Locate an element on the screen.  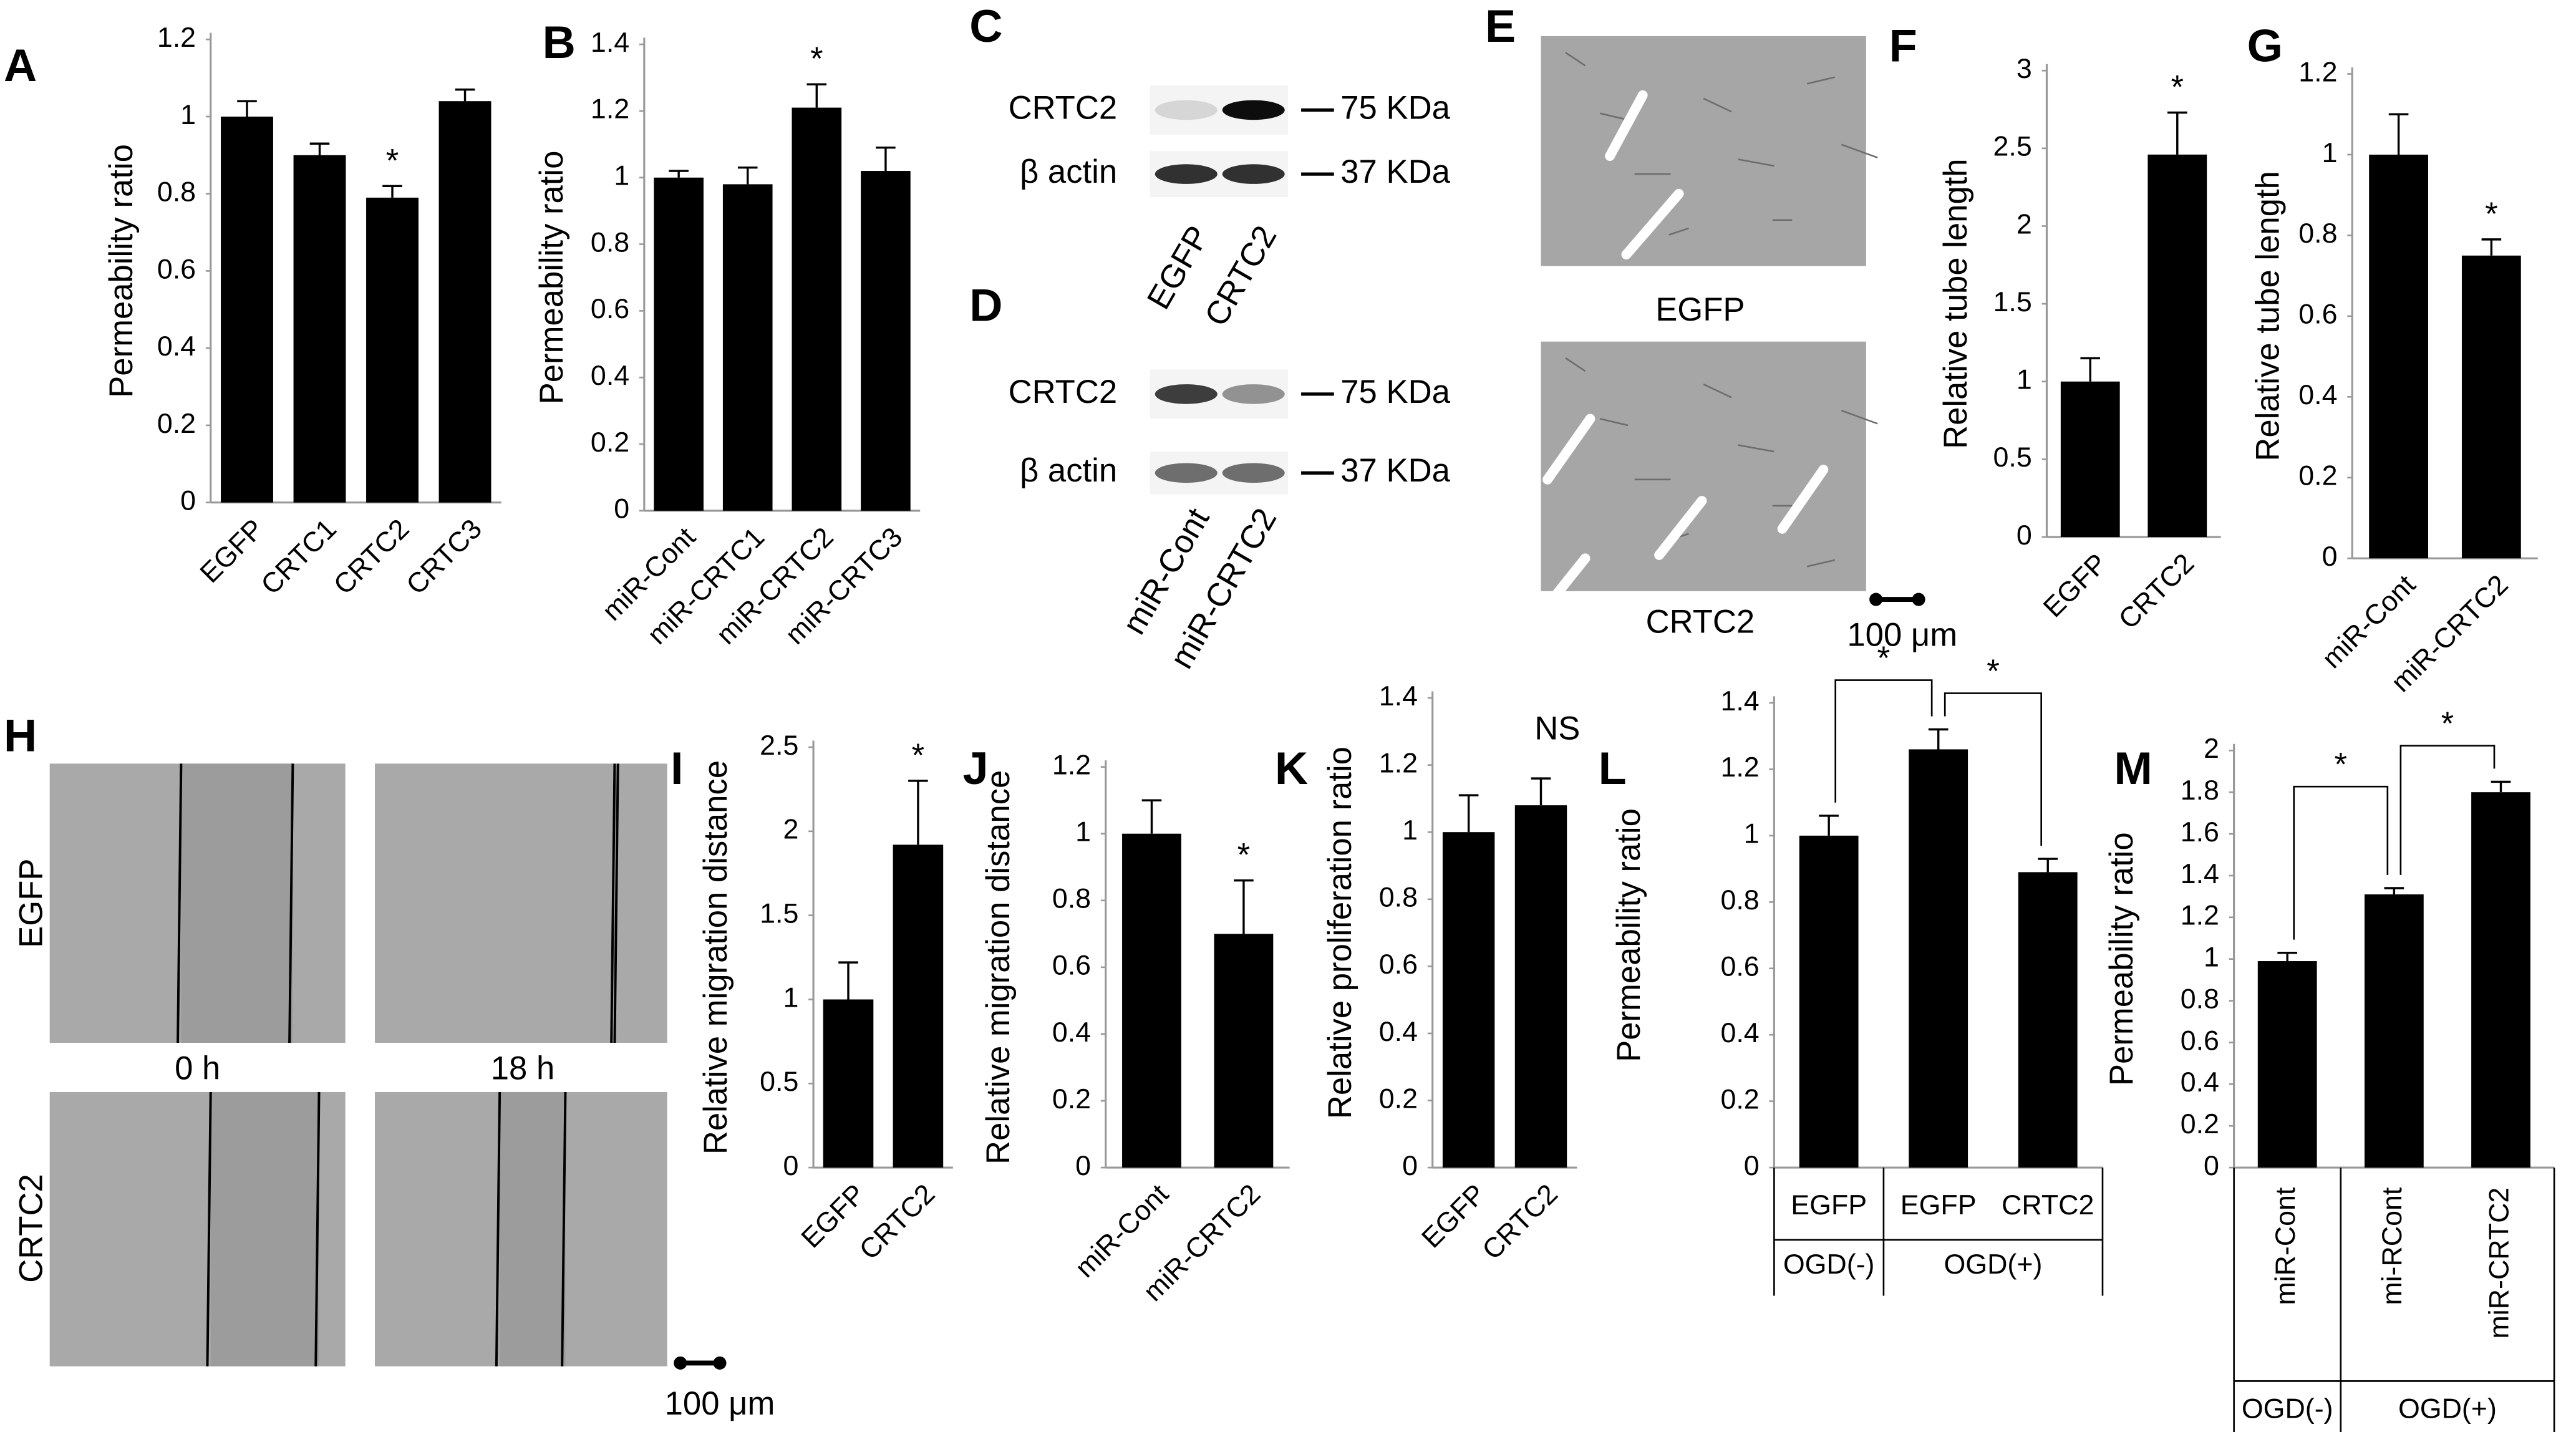
y-tick-label: 1.8 is located at coordinates (2200, 790).